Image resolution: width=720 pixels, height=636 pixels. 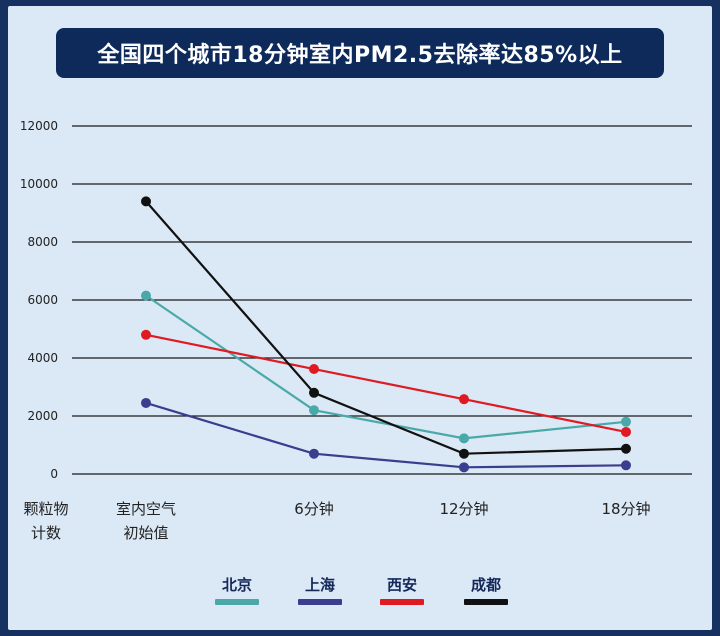 What do you see at coordinates (314, 509) in the screenshot?
I see `x-category-label: 6分钟` at bounding box center [314, 509].